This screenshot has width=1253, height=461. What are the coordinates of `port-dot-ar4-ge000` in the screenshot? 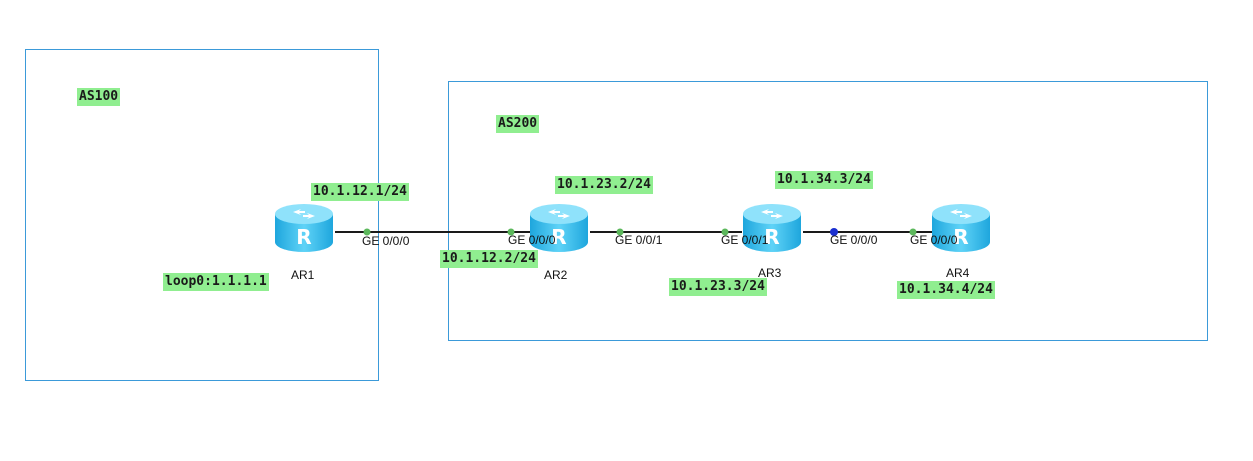 It's located at (913, 232).